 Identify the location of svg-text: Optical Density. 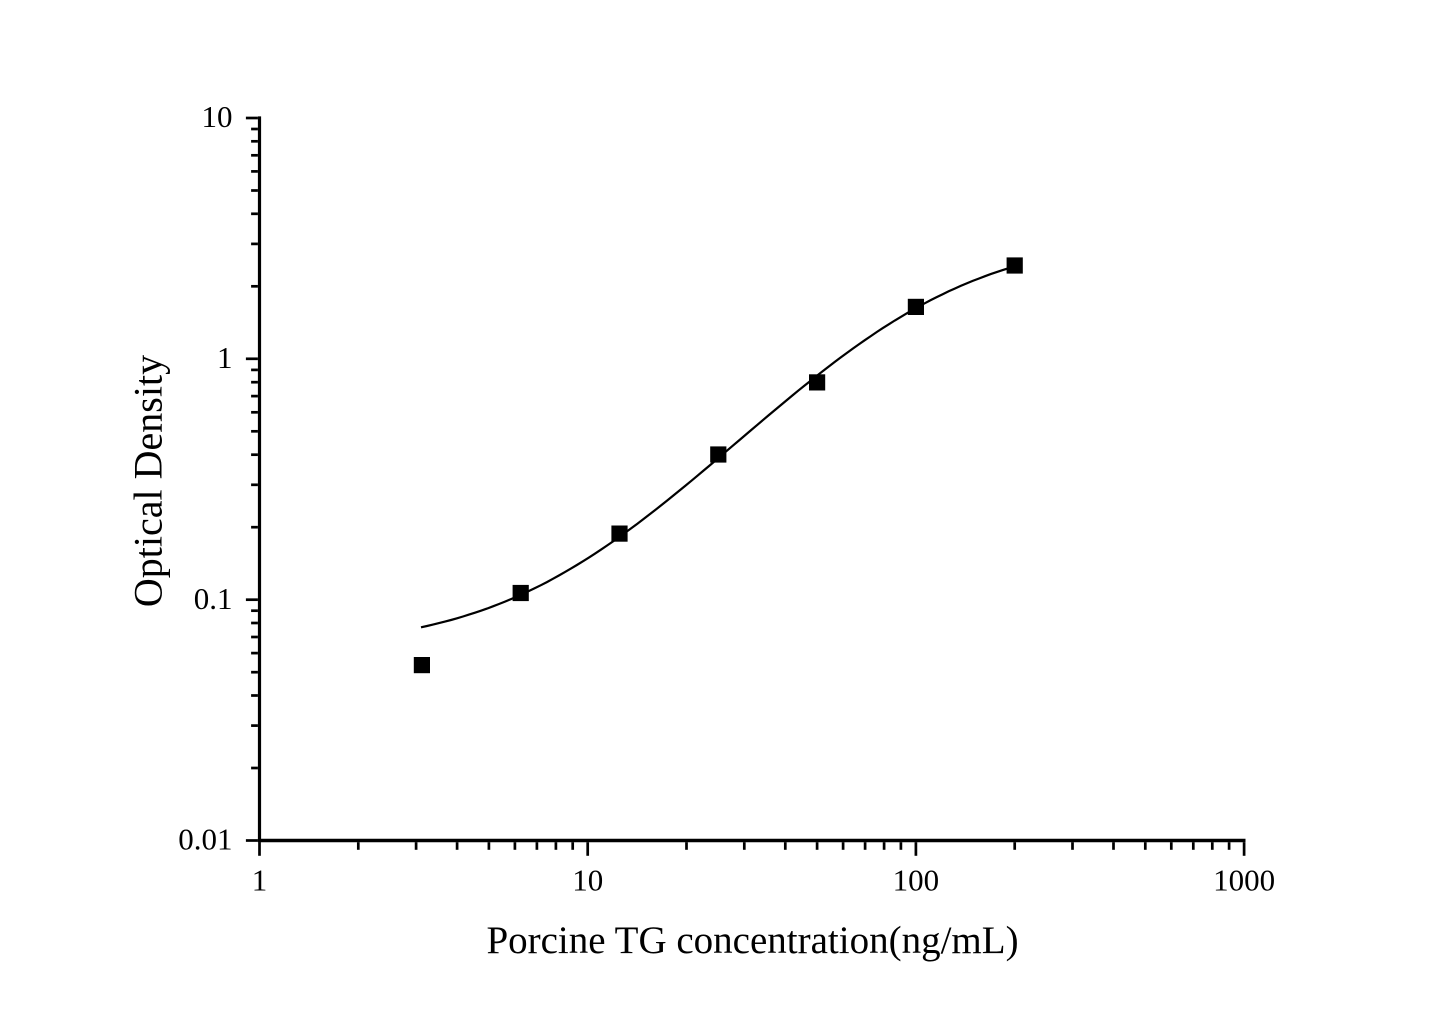
(148, 481).